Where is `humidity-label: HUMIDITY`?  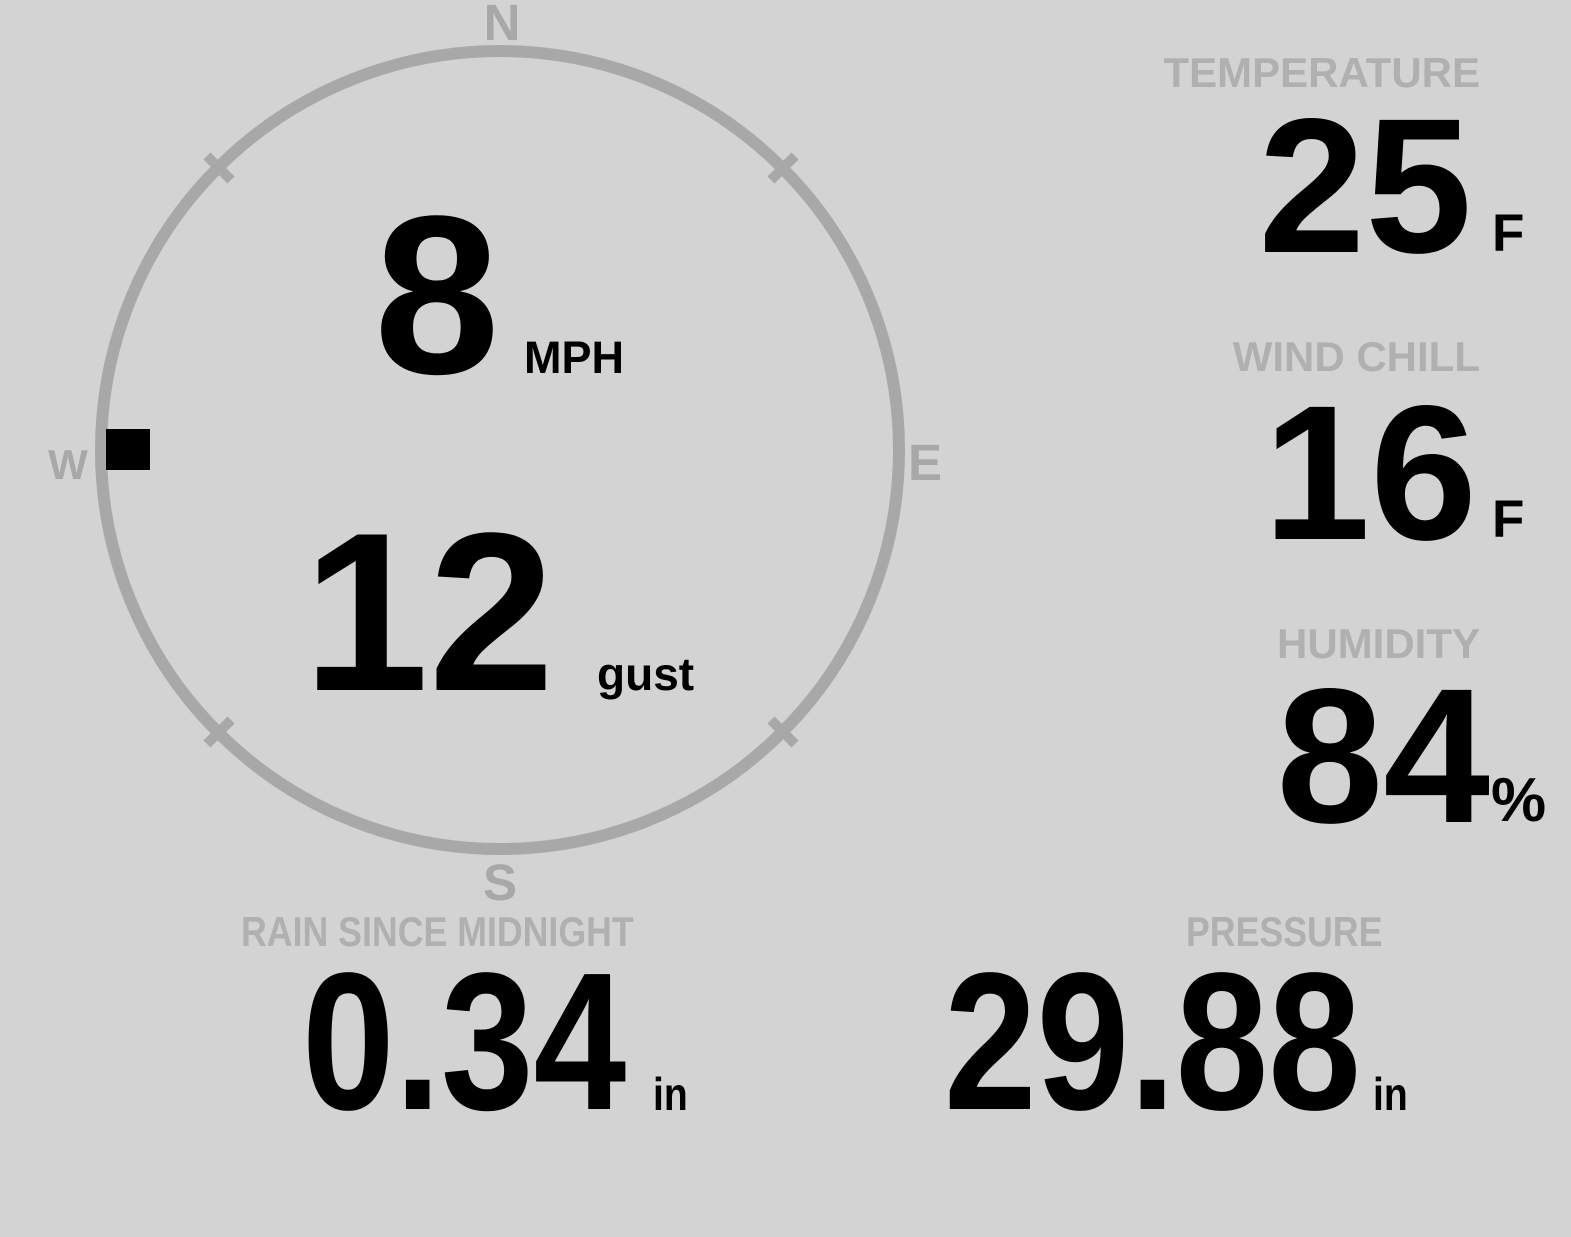 humidity-label: HUMIDITY is located at coordinates (1378, 643).